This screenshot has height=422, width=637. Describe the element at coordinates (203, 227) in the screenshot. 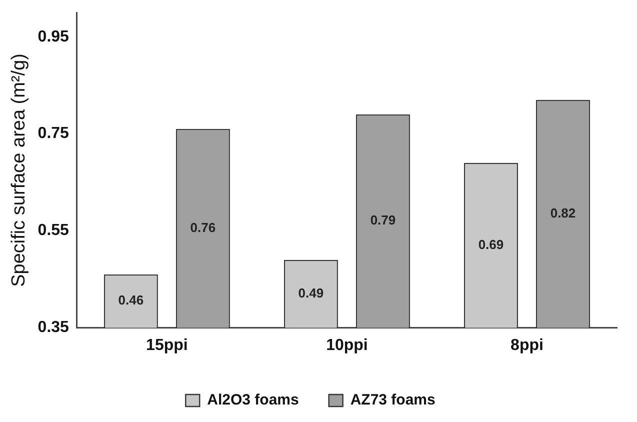

I see `data-label: 0.76` at that location.